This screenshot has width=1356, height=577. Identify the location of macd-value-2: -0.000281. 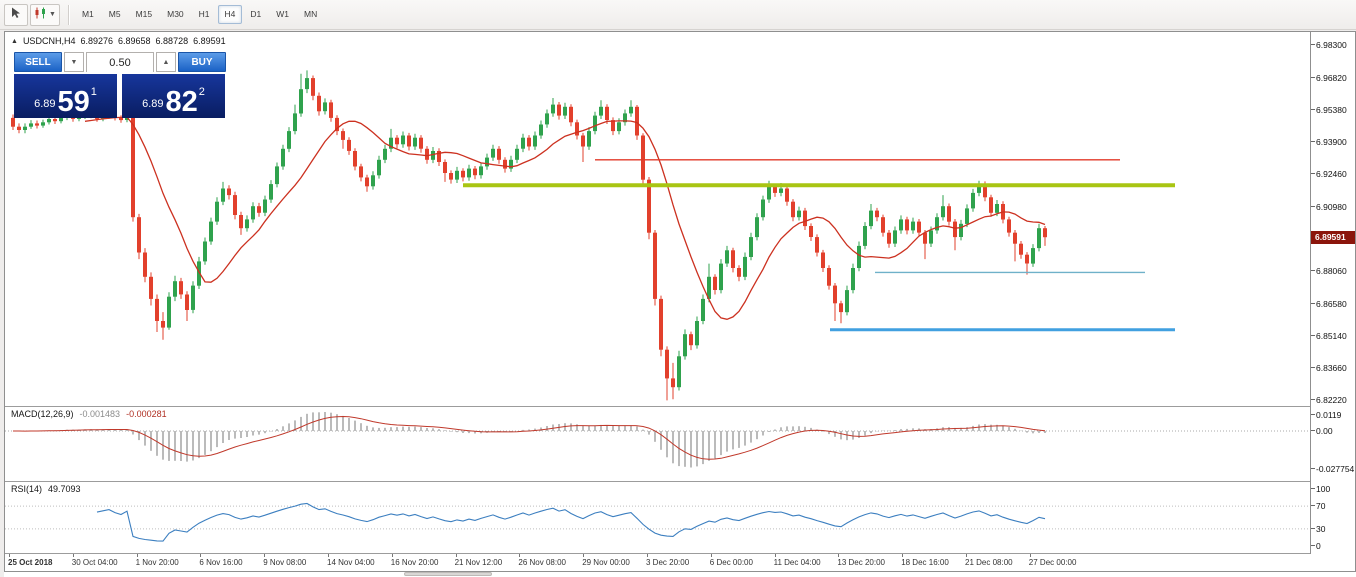
(146, 414).